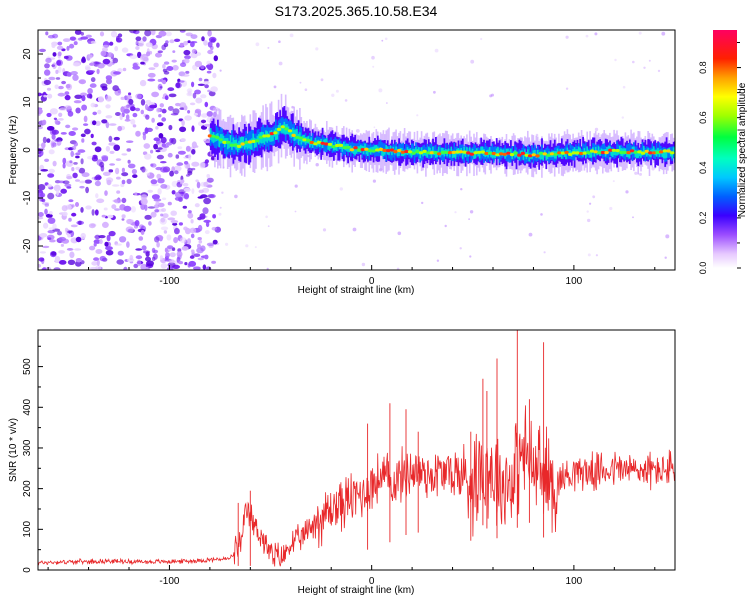  What do you see at coordinates (356, 290) in the screenshot?
I see `spectrogram-x-label: Height of straight line (km)` at bounding box center [356, 290].